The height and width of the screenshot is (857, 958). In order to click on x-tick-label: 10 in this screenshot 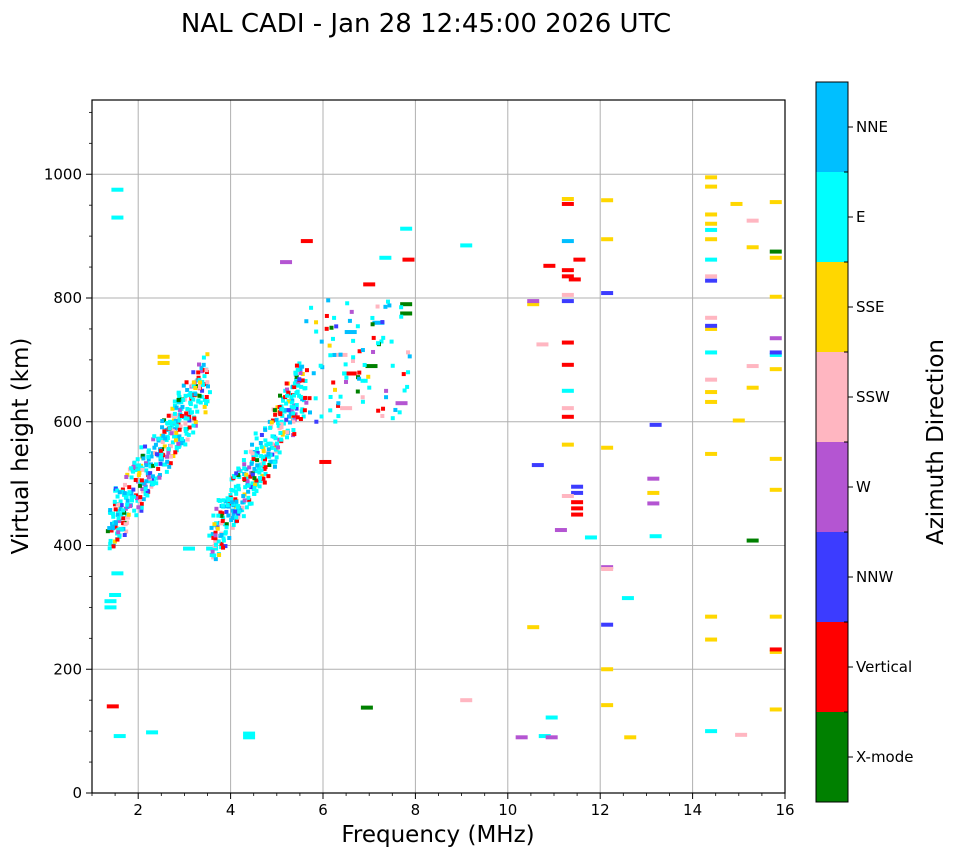, I will do `click(507, 810)`.